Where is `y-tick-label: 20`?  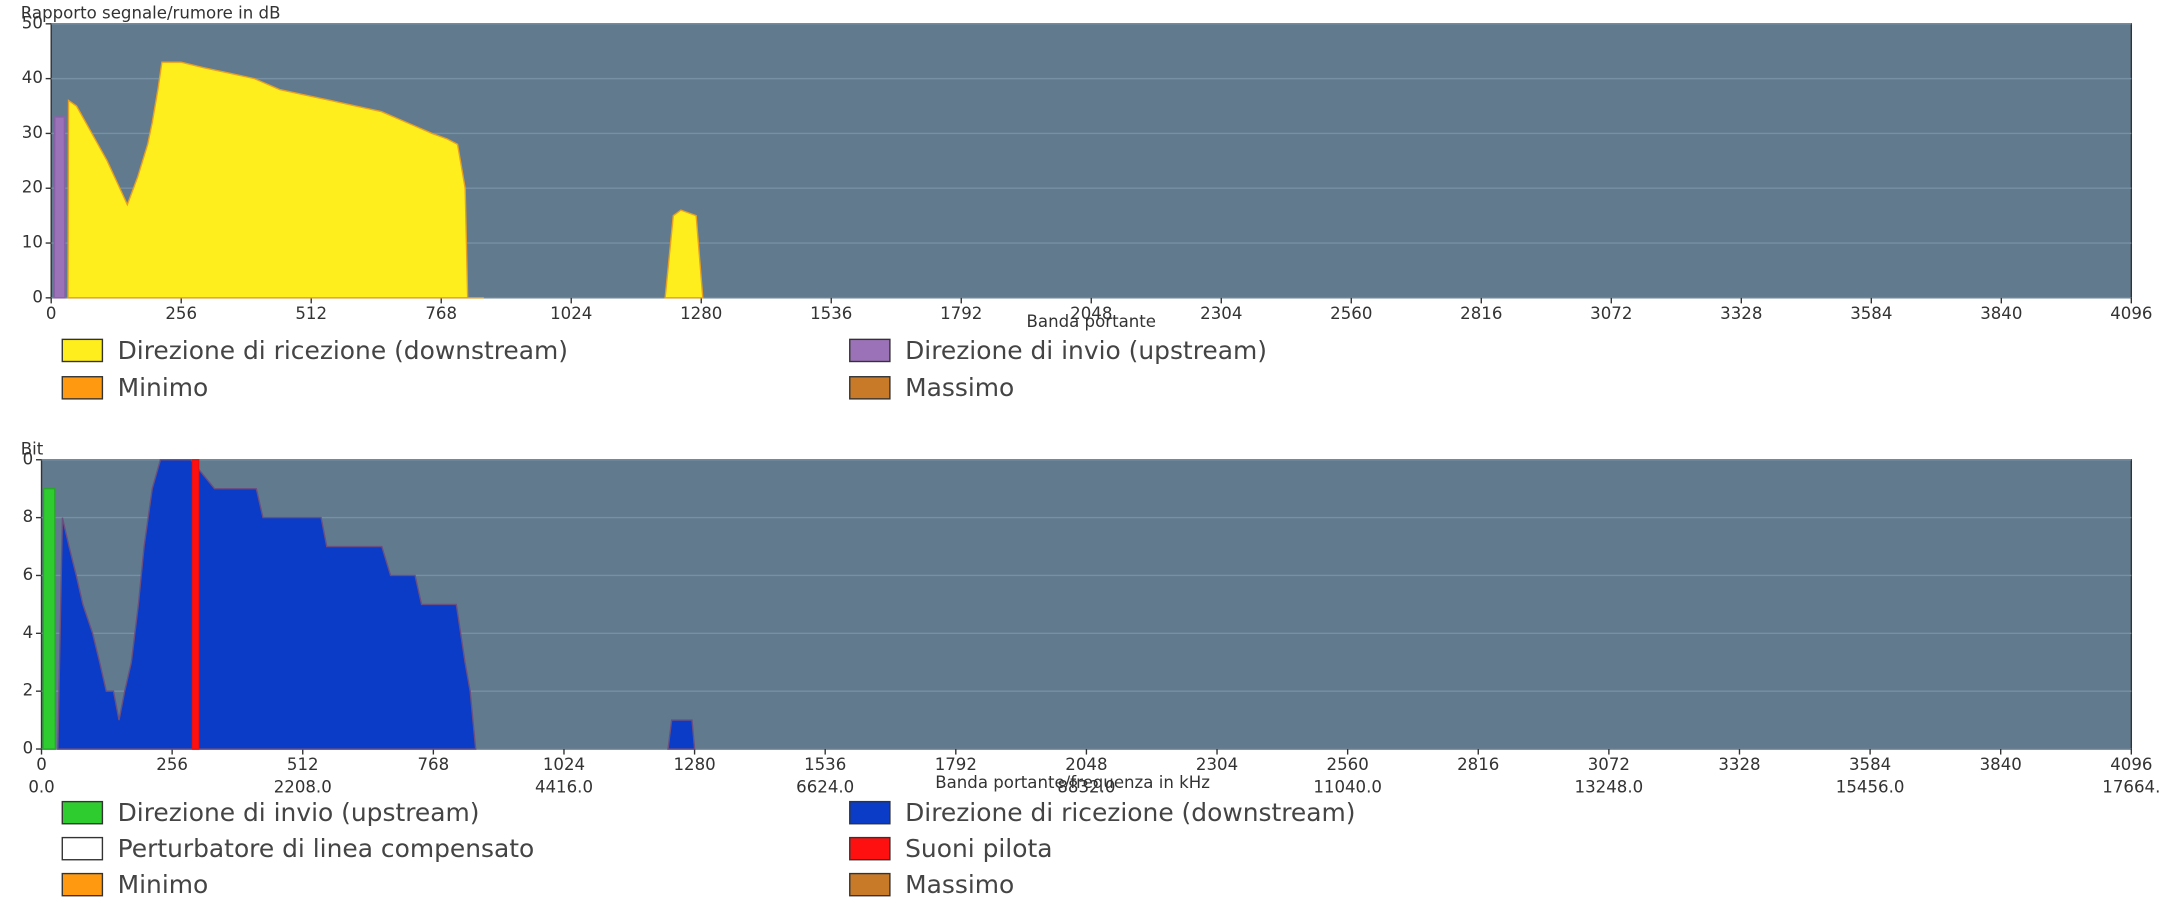 y-tick-label: 20 is located at coordinates (32, 187).